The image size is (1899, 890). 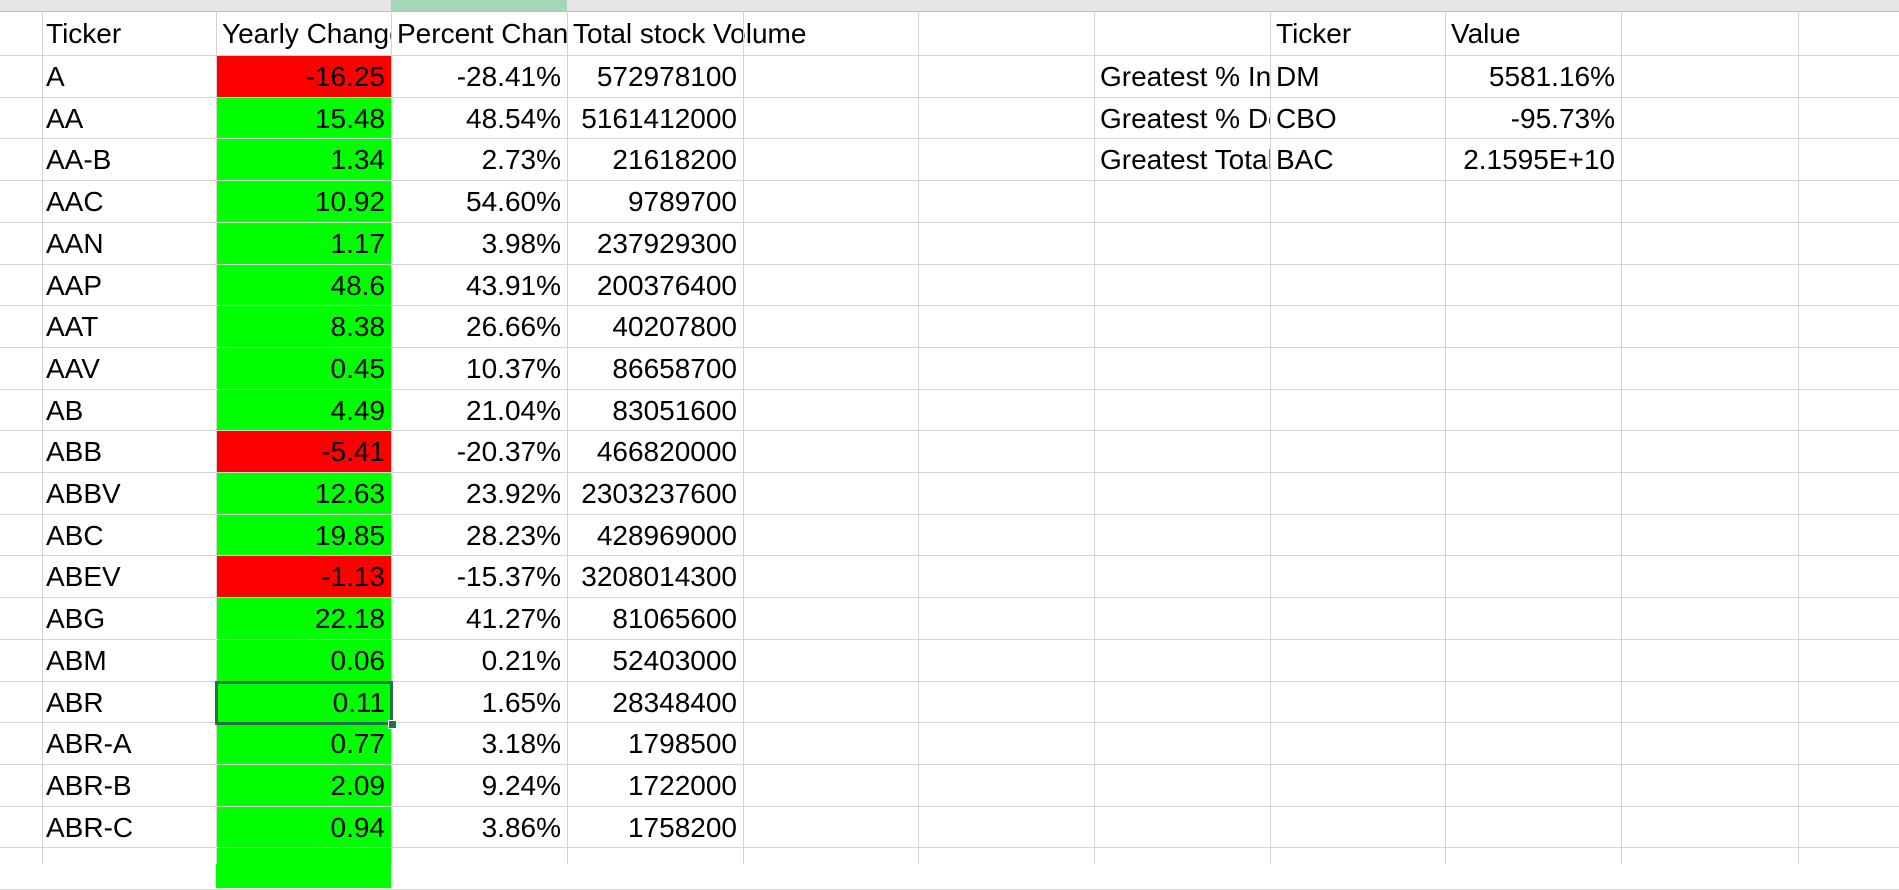 What do you see at coordinates (72, 326) in the screenshot?
I see `ticker-cell: AAT` at bounding box center [72, 326].